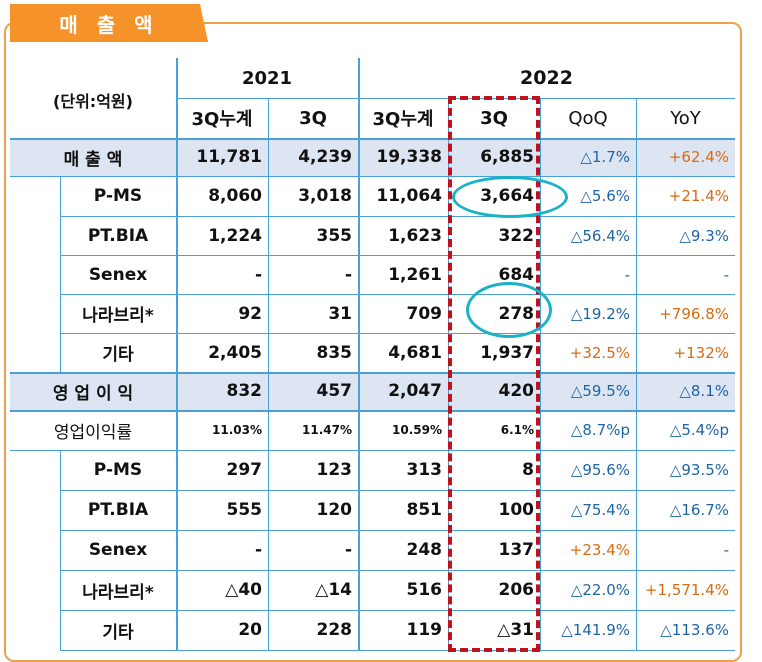 This screenshot has width=762, height=662. I want to click on highlight-row-band, so click(372, 157).